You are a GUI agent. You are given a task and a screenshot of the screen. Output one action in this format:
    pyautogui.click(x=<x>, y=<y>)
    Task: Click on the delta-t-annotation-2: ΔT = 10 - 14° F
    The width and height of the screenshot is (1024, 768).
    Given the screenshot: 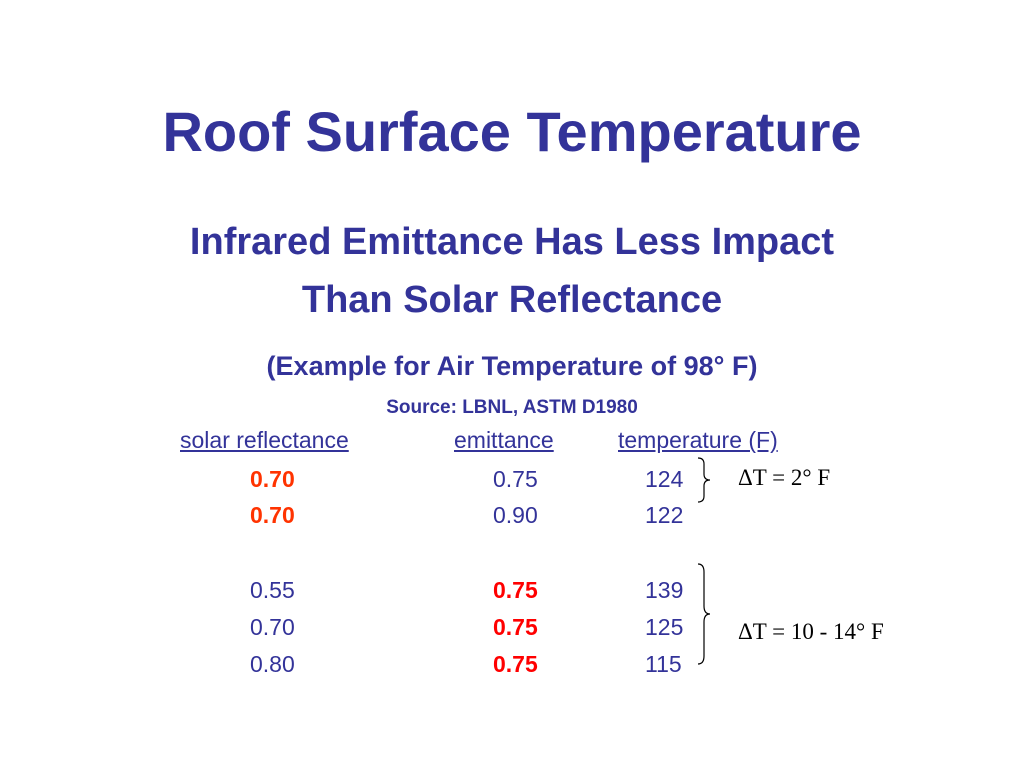 What is the action you would take?
    pyautogui.click(x=811, y=631)
    